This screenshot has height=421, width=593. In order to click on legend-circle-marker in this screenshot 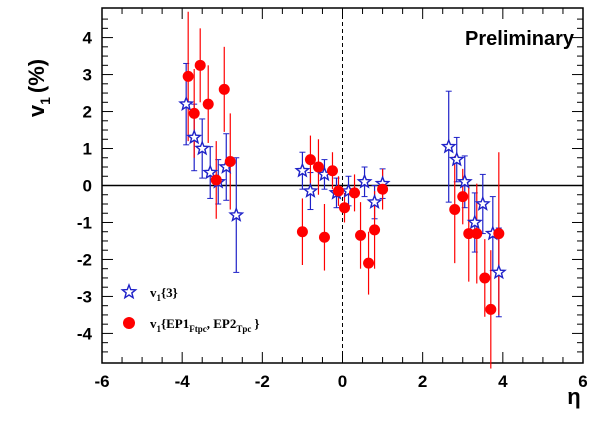, I will do `click(129, 323)`.